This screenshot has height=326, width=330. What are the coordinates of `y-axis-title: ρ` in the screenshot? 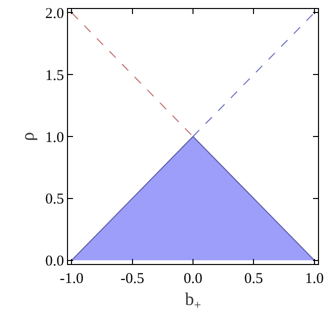 It's located at (27, 136).